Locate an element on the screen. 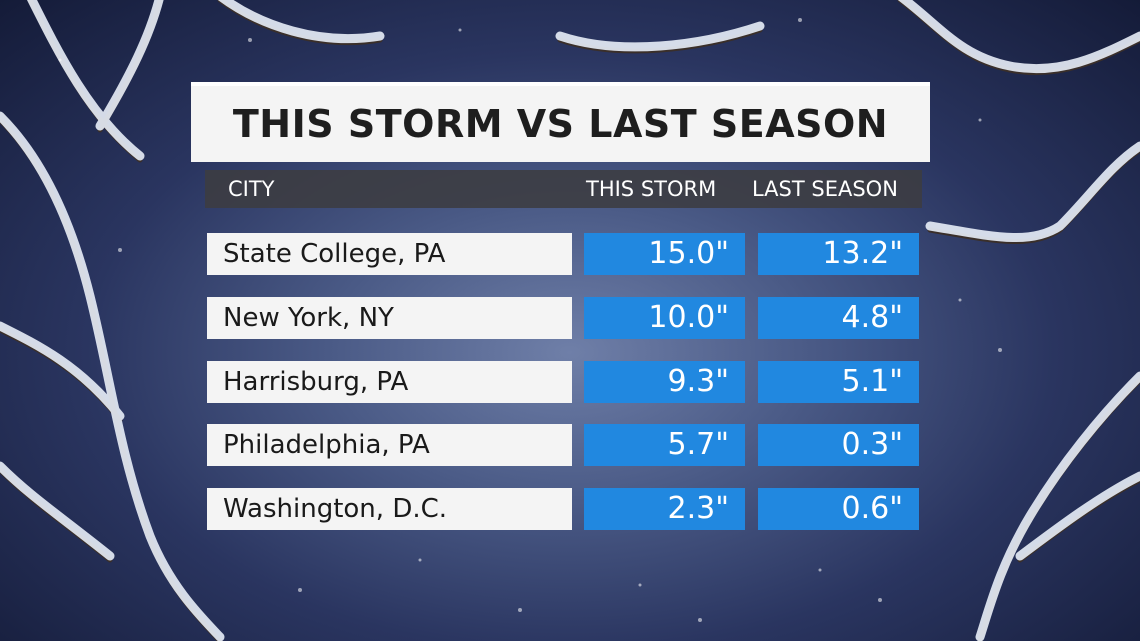 This screenshot has height=641, width=1140. this-storm-cell: 15.0" is located at coordinates (664, 254).